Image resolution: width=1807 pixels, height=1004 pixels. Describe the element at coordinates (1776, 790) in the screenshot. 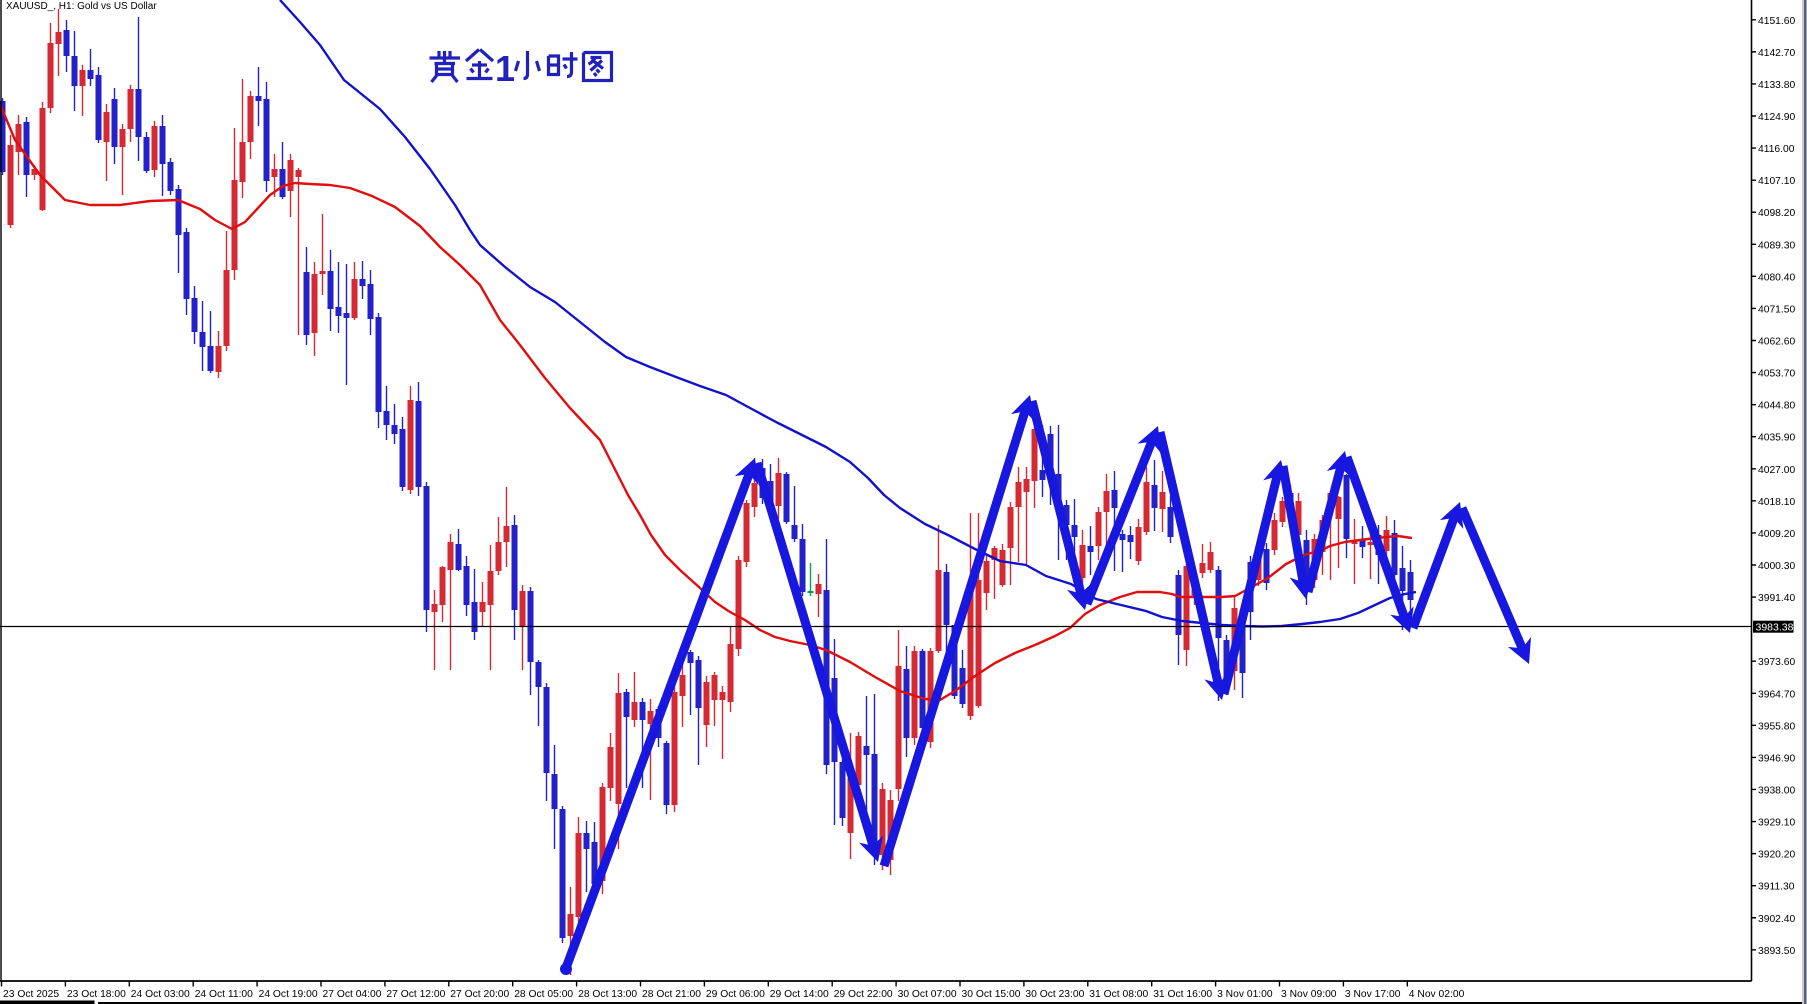

I see `svg-text: 3938.00` at that location.